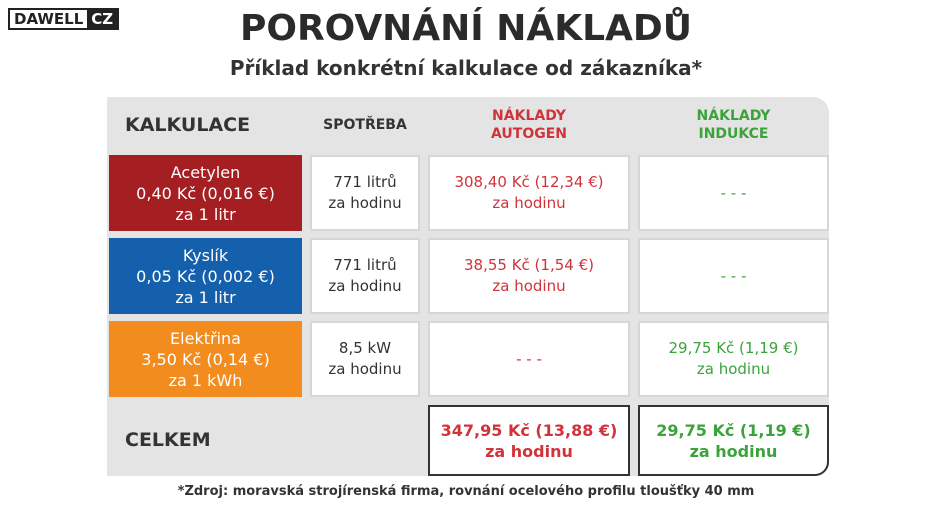 Image resolution: width=932 pixels, height=508 pixels. Describe the element at coordinates (529, 182) in the screenshot. I see `cell-text: 308,40 Kč (12,34 €)` at that location.